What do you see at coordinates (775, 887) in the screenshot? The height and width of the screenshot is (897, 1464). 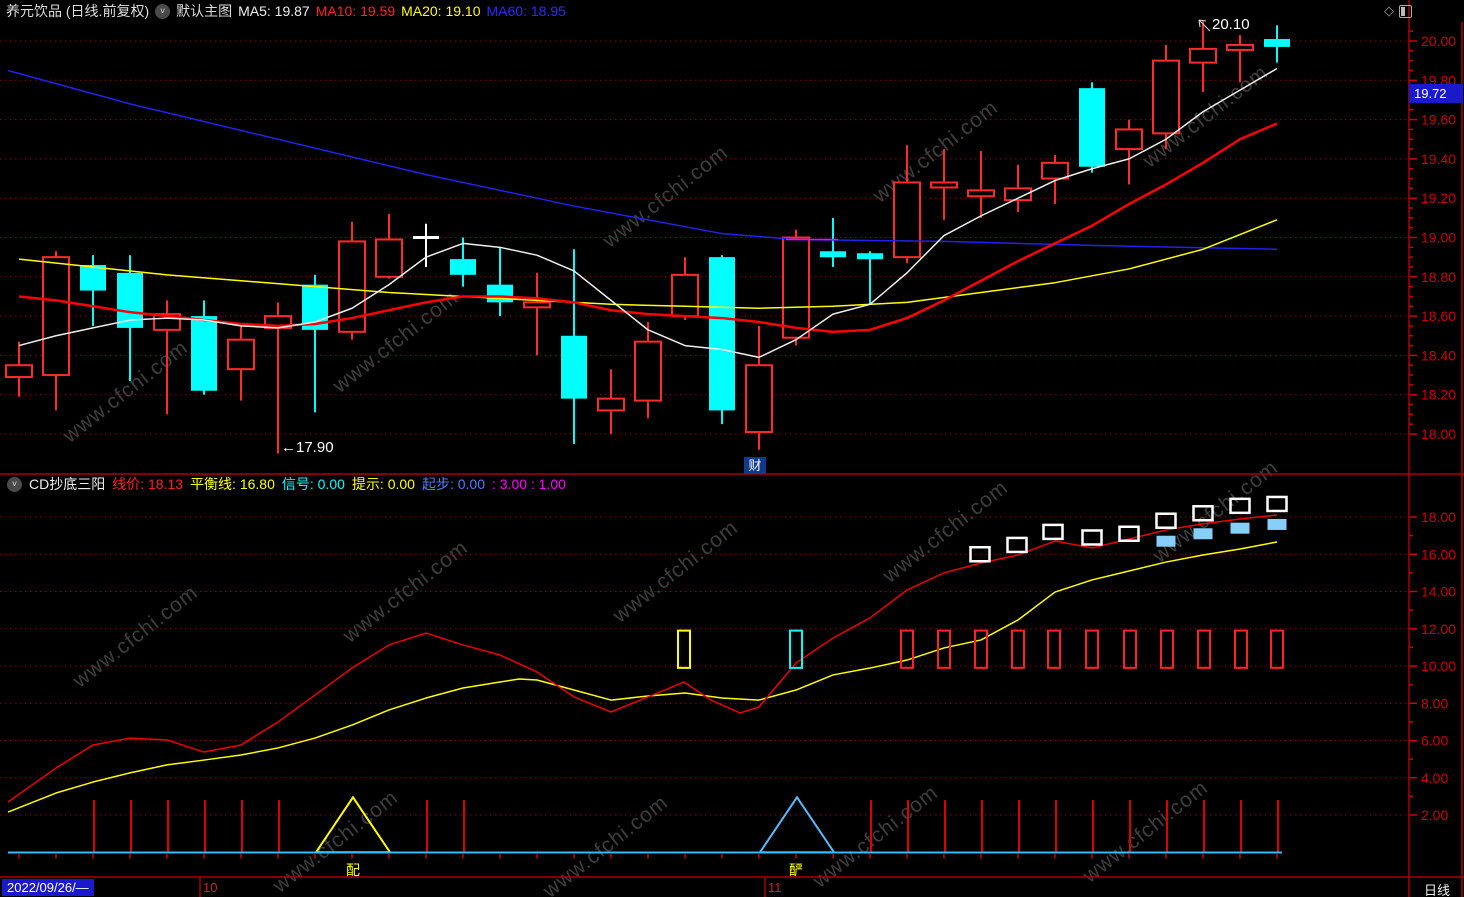 I see `month-marker-11: 11` at bounding box center [775, 887].